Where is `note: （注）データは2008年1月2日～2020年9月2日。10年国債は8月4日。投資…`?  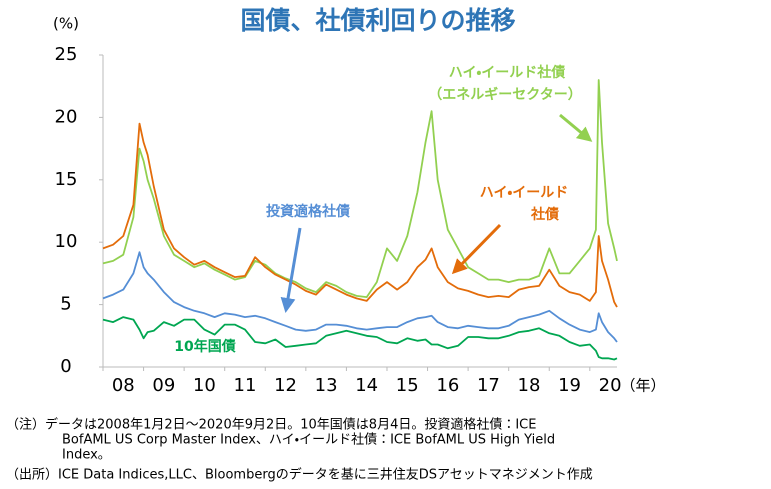 note: （注）データは2008年1月2日～2020年9月2日。10年国債は8月4日。投資… is located at coordinates (271, 425).